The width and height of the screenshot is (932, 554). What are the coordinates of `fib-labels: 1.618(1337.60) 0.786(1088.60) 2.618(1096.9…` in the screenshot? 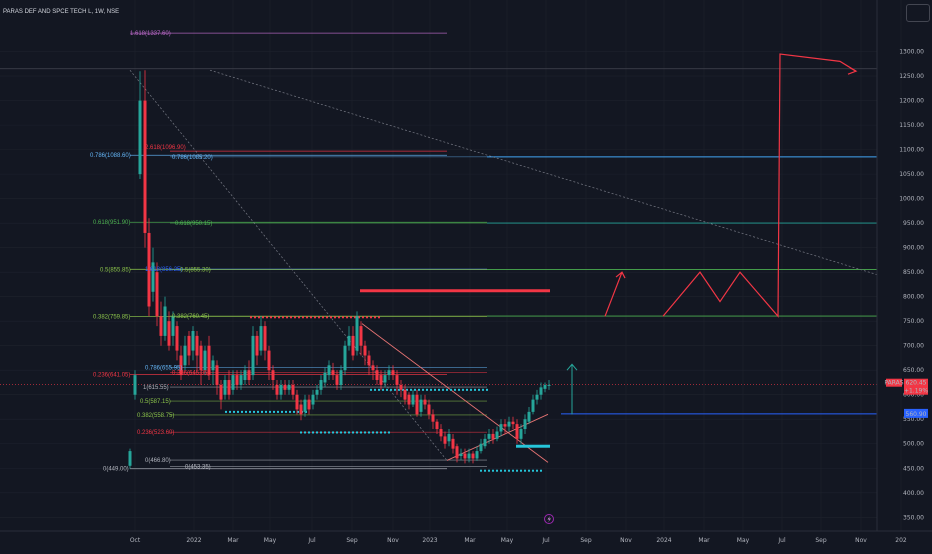 It's located at (151, 252).